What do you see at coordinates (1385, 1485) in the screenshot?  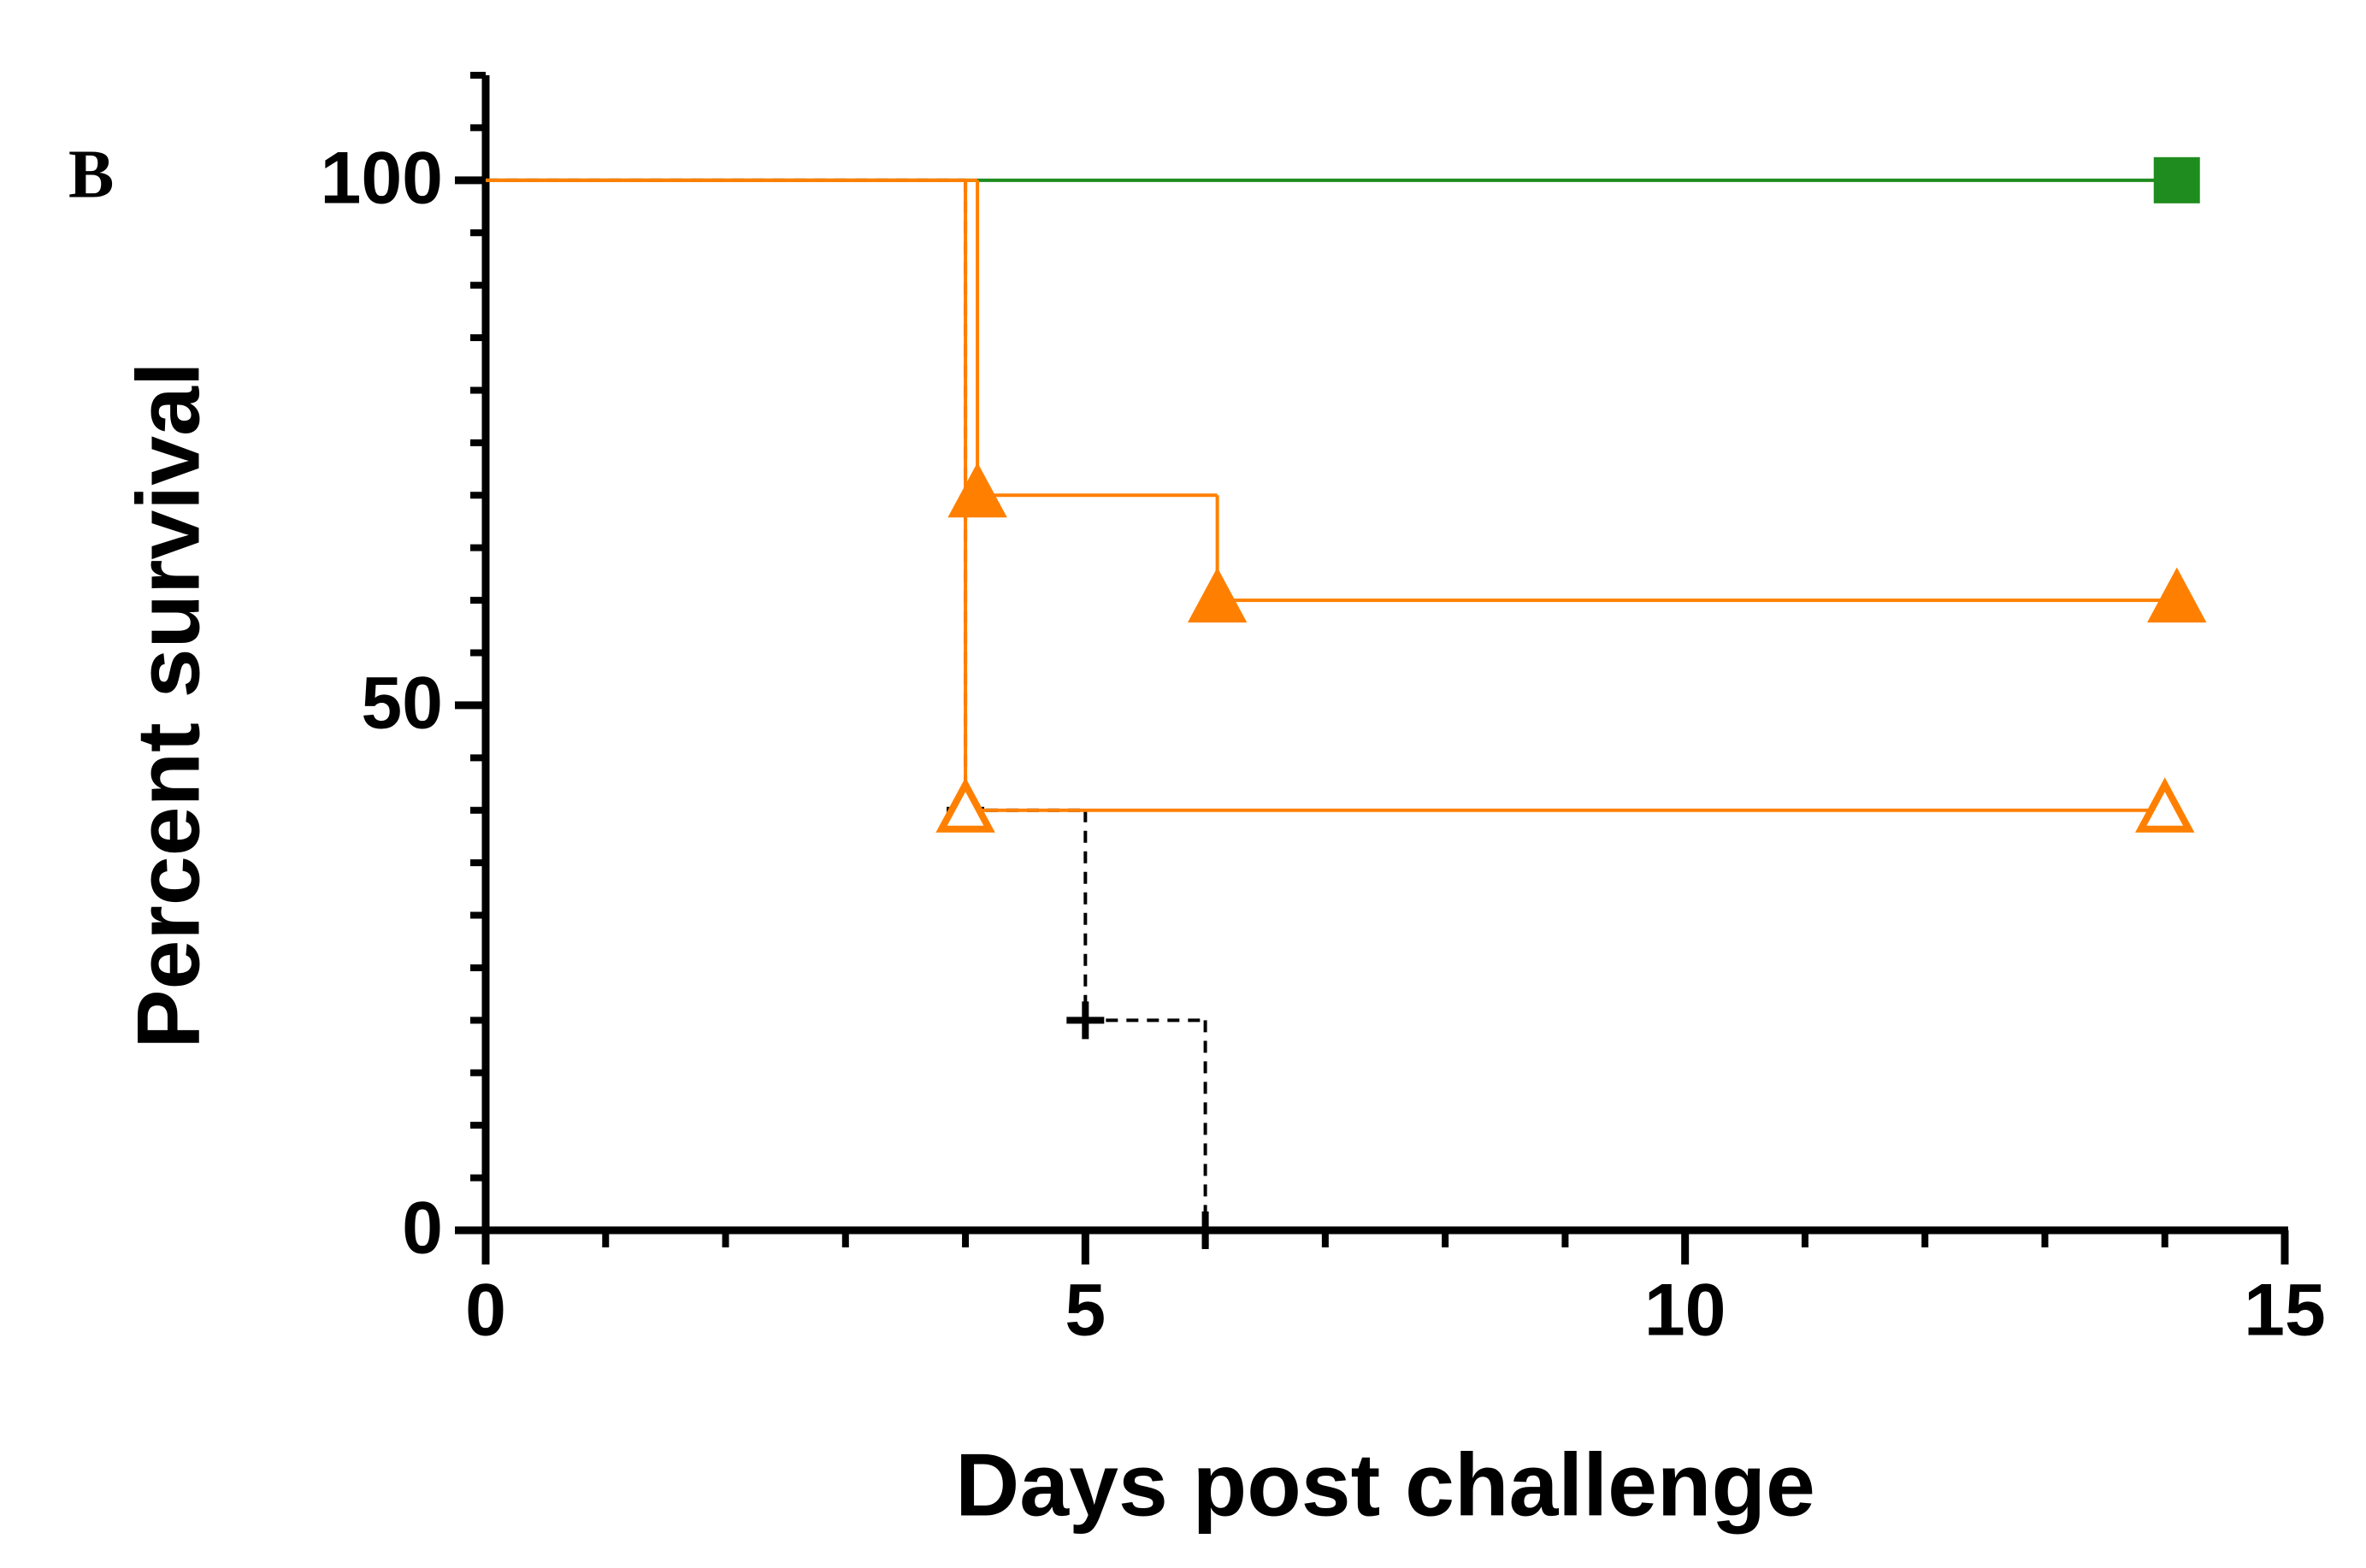 I see `x-axis-title: Days post challenge` at bounding box center [1385, 1485].